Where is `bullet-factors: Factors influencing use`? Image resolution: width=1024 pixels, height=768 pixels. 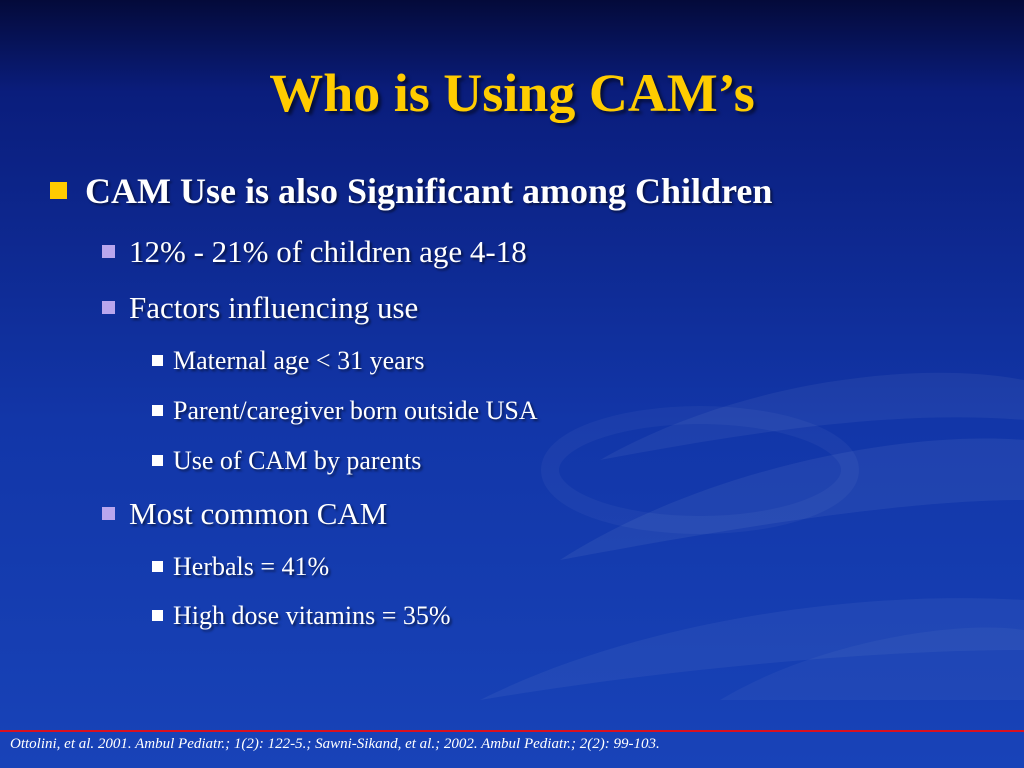
bullet-factors: Factors influencing use is located at coordinates (260, 308).